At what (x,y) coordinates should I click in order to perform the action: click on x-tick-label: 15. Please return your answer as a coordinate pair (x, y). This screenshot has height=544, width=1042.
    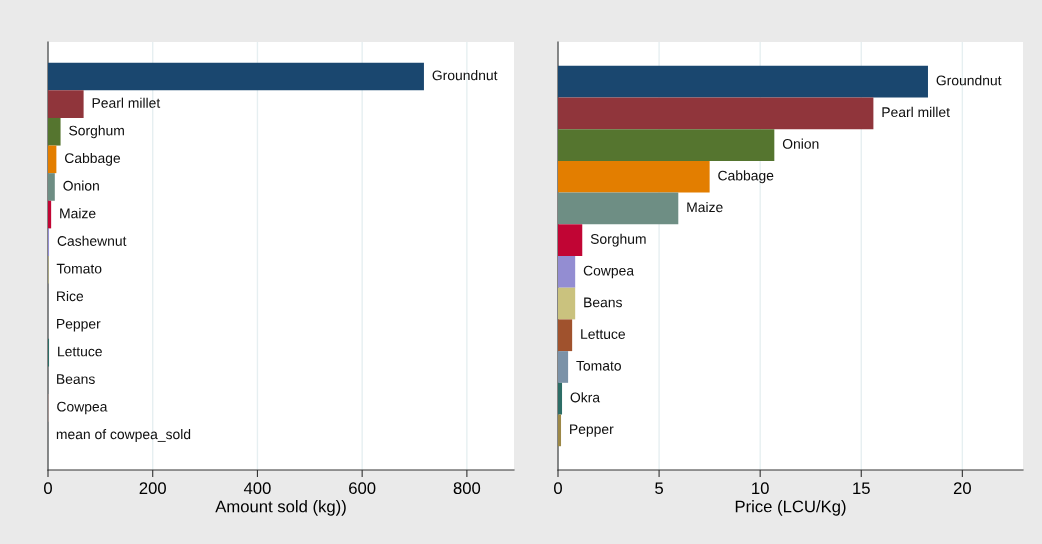
    Looking at the image, I should click on (861, 488).